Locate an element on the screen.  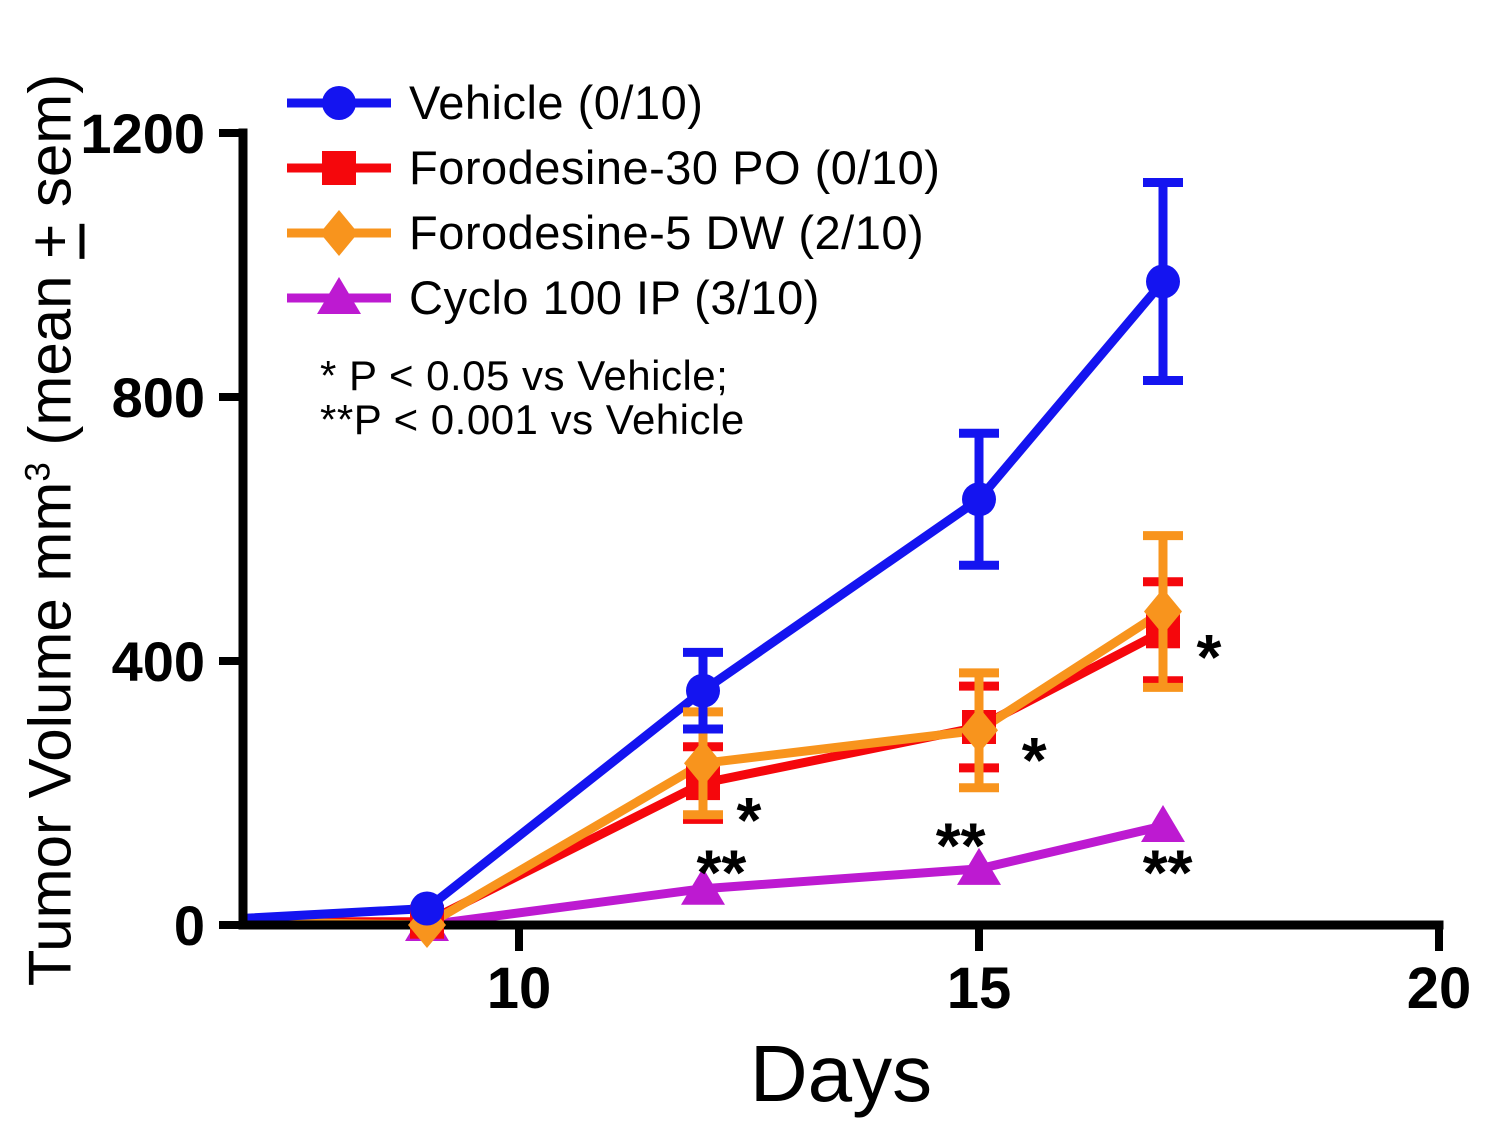
legend-label-cyclo-100-ip: Cyclo 100 IP (3/10) is located at coordinates (614, 297).